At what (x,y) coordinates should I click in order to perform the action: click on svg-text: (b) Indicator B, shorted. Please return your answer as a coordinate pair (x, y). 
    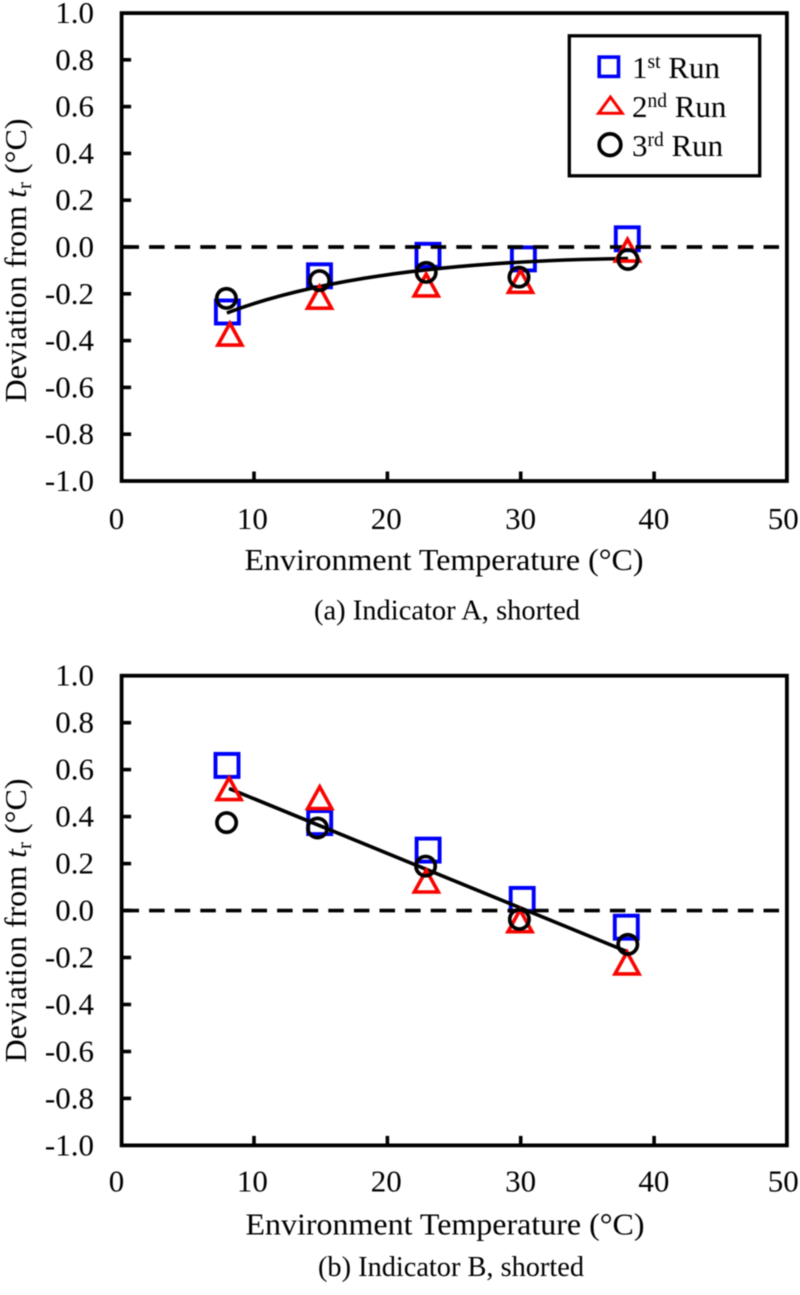
    Looking at the image, I should click on (451, 1267).